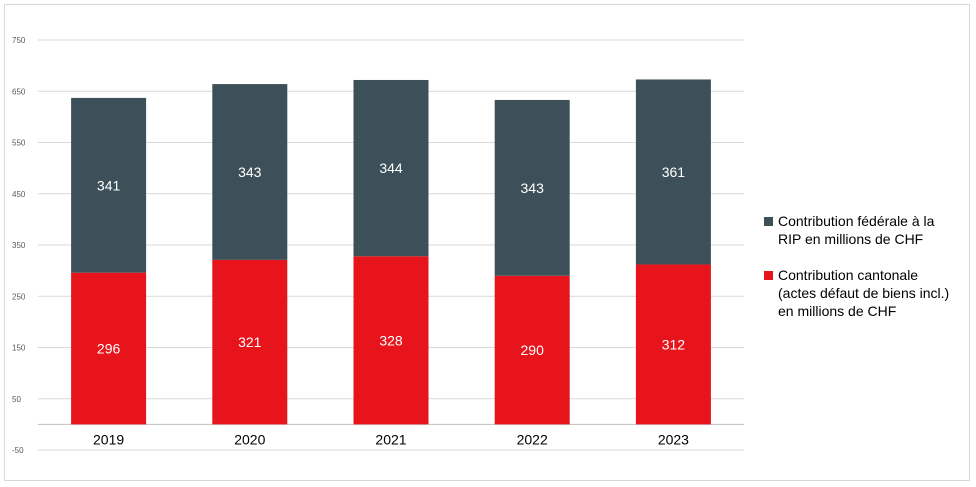  Describe the element at coordinates (19, 296) in the screenshot. I see `y-tick-label: 250` at that location.